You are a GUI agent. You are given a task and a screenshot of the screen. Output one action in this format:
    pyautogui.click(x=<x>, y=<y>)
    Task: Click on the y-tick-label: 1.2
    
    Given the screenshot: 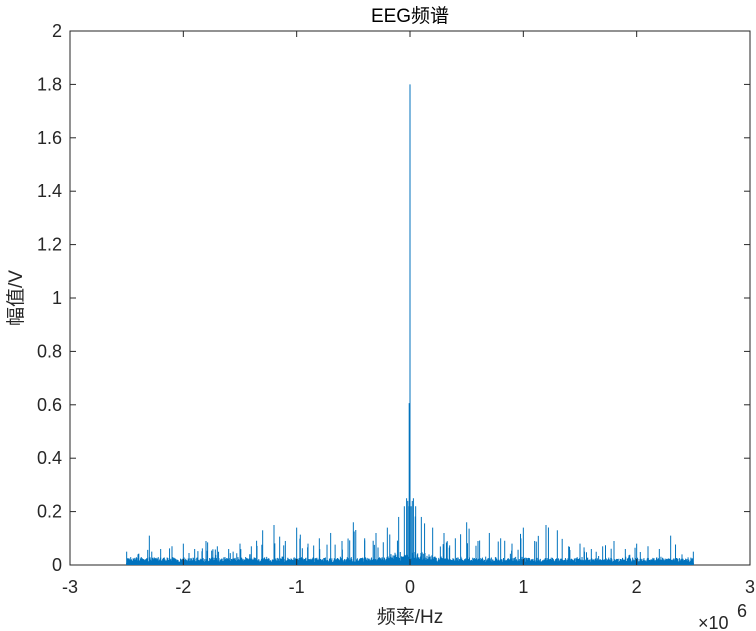 What is the action you would take?
    pyautogui.click(x=49, y=245)
    